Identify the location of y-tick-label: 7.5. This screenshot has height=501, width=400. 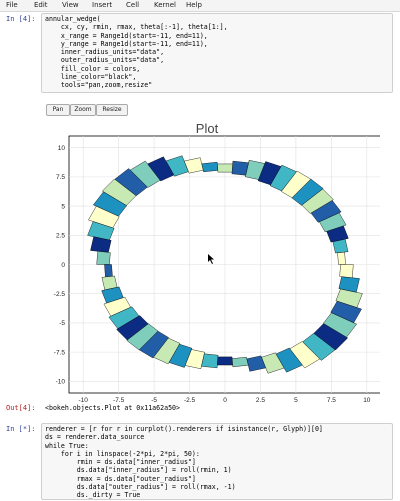
(60, 177).